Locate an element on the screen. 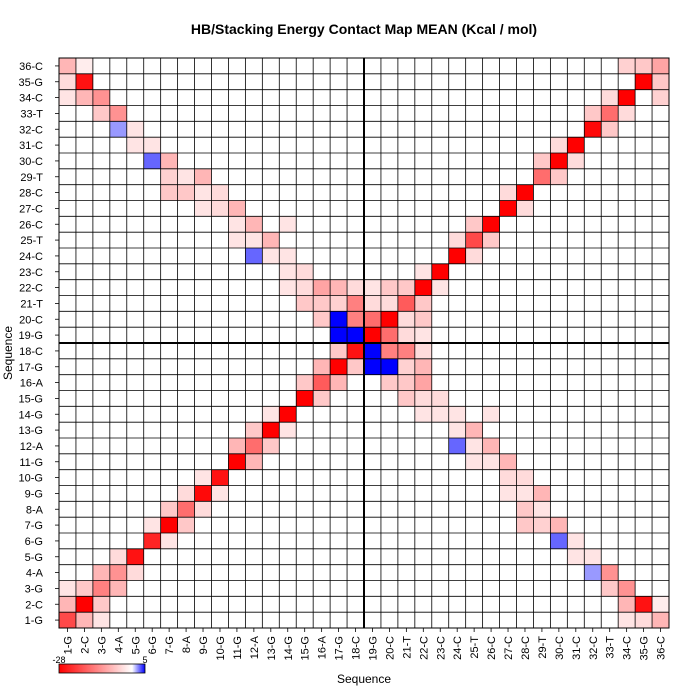 The height and width of the screenshot is (700, 700). y-tick-label: 3-G is located at coordinates (34, 589).